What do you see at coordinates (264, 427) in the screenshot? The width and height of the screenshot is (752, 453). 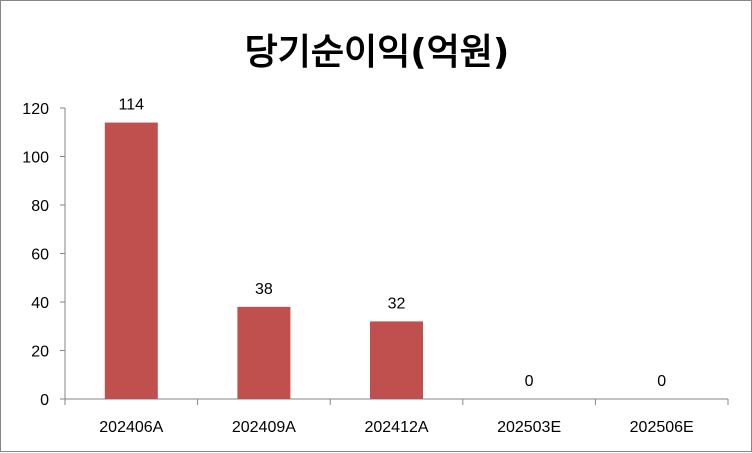 I see `x-tick-label: 202409A` at bounding box center [264, 427].